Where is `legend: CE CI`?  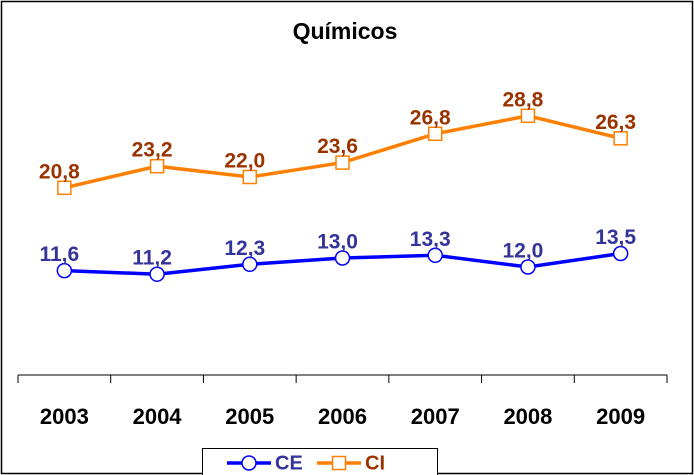 legend: CE CI is located at coordinates (320, 461).